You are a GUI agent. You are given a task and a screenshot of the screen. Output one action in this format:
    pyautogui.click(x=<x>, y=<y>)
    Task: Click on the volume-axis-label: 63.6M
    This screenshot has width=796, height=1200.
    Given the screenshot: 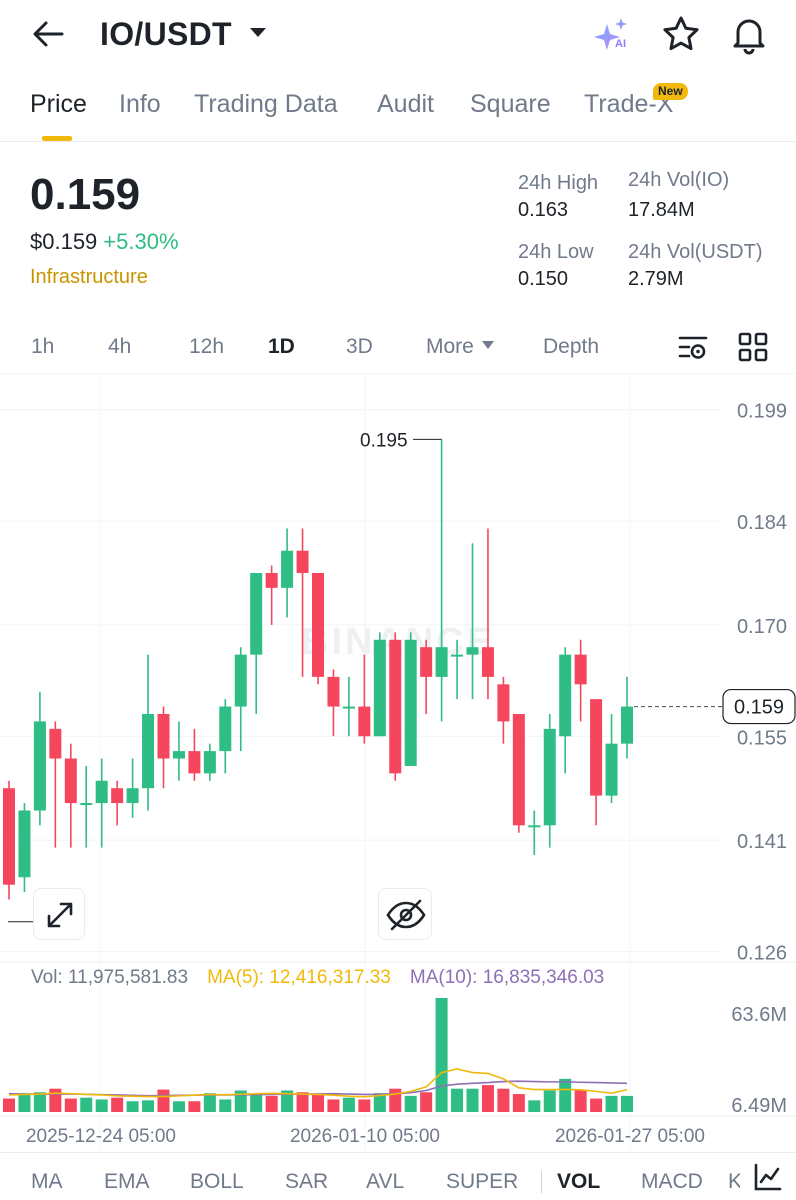 What is the action you would take?
    pyautogui.click(x=759, y=1015)
    